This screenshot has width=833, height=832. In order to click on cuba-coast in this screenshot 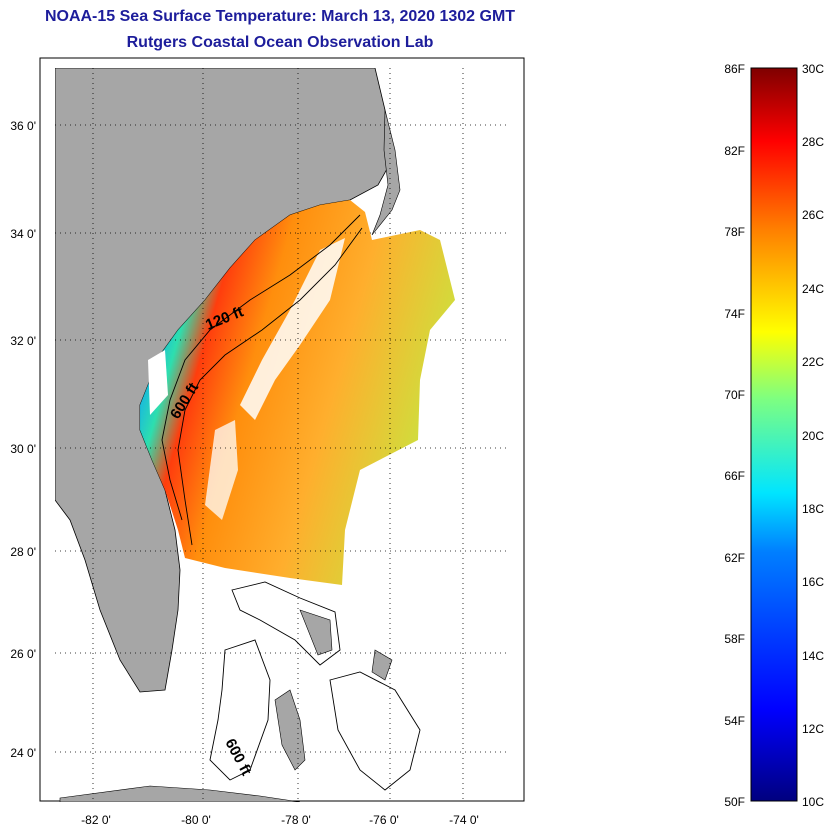, I will do `click(180, 793)`.